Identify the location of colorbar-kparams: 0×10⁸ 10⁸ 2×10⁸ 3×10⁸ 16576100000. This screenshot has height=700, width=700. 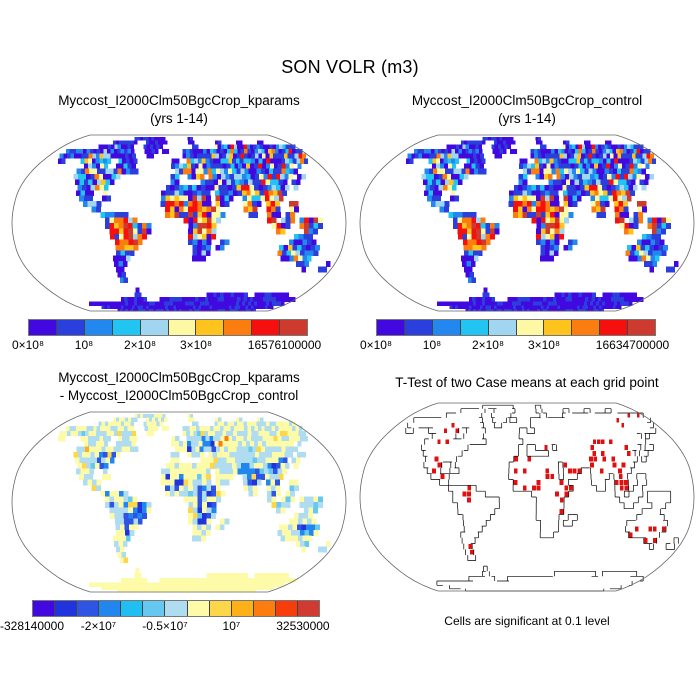
(166, 336).